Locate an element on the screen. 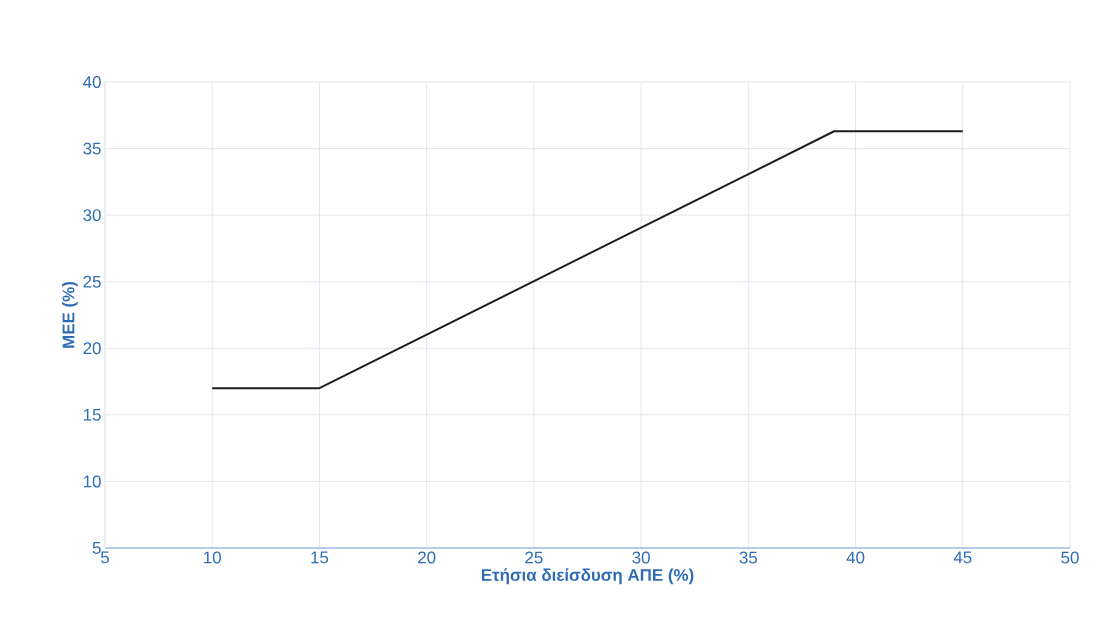  y-tick-label: 5 is located at coordinates (96, 548).